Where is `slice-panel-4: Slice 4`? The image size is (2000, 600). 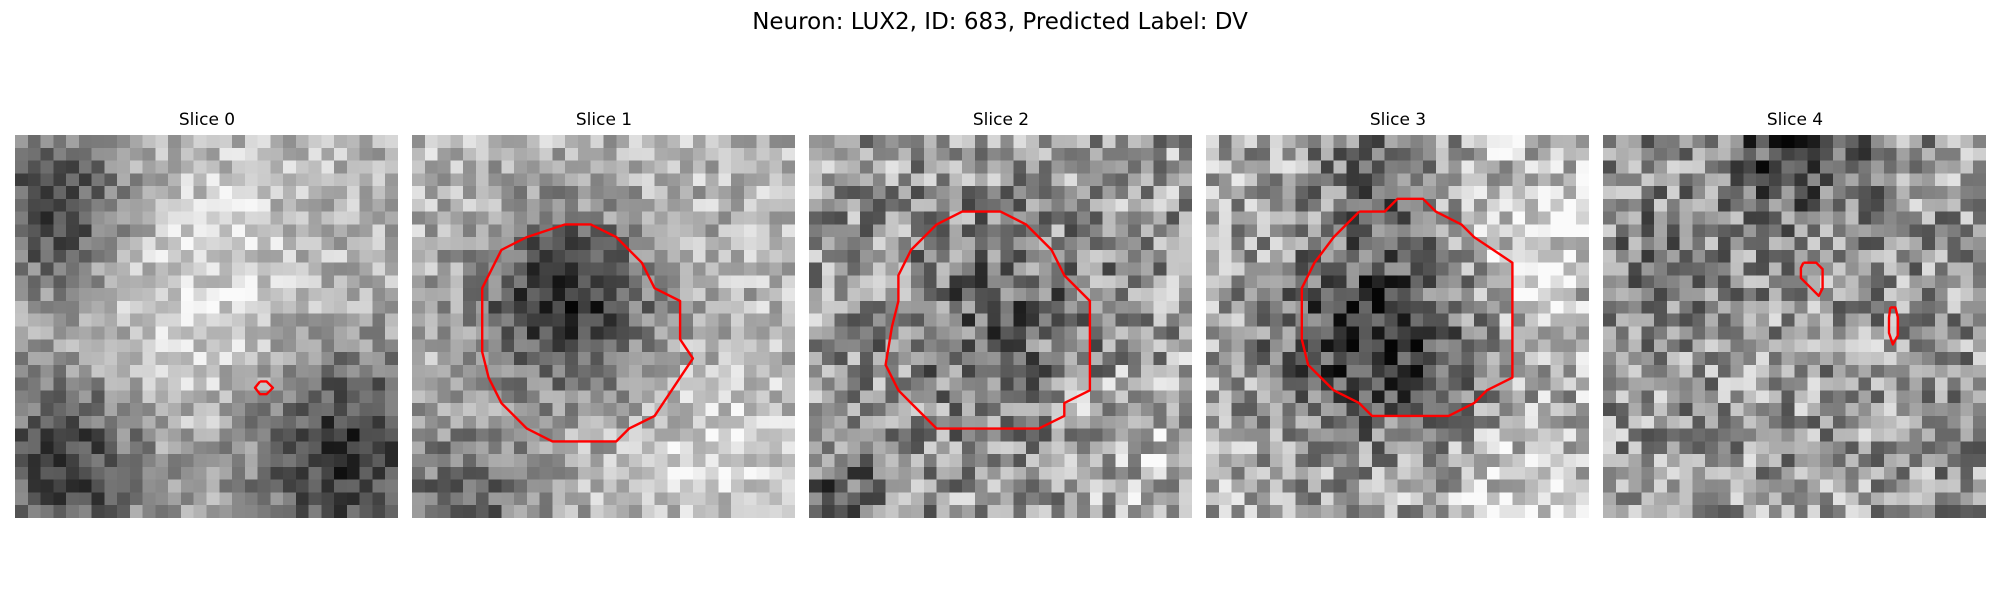 slice-panel-4: Slice 4 is located at coordinates (1795, 314).